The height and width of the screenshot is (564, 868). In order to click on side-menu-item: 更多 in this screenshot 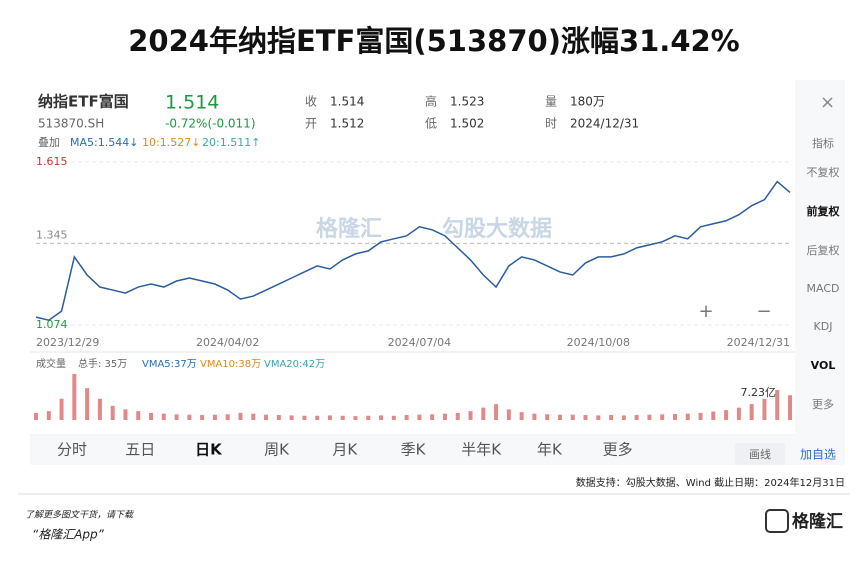, I will do `click(823, 404)`.